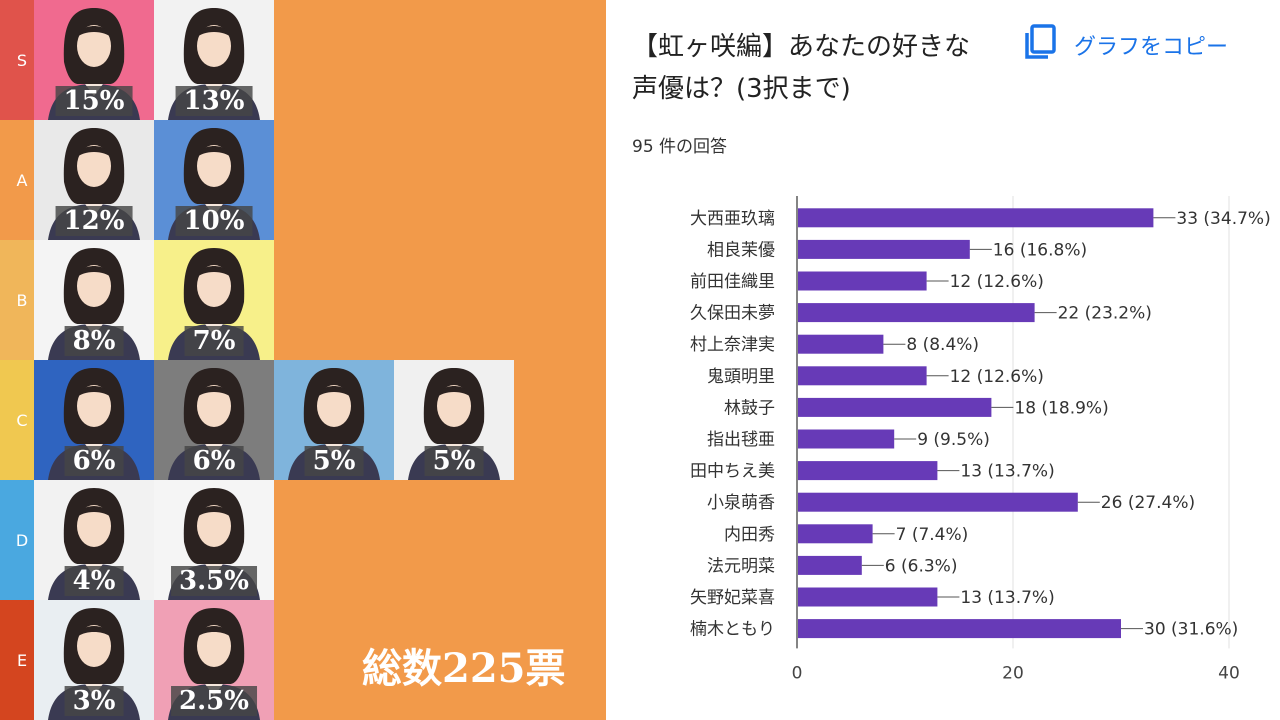 The image size is (1280, 720). What do you see at coordinates (214, 60) in the screenshot?
I see `voice-actor-photo: 13%` at bounding box center [214, 60].